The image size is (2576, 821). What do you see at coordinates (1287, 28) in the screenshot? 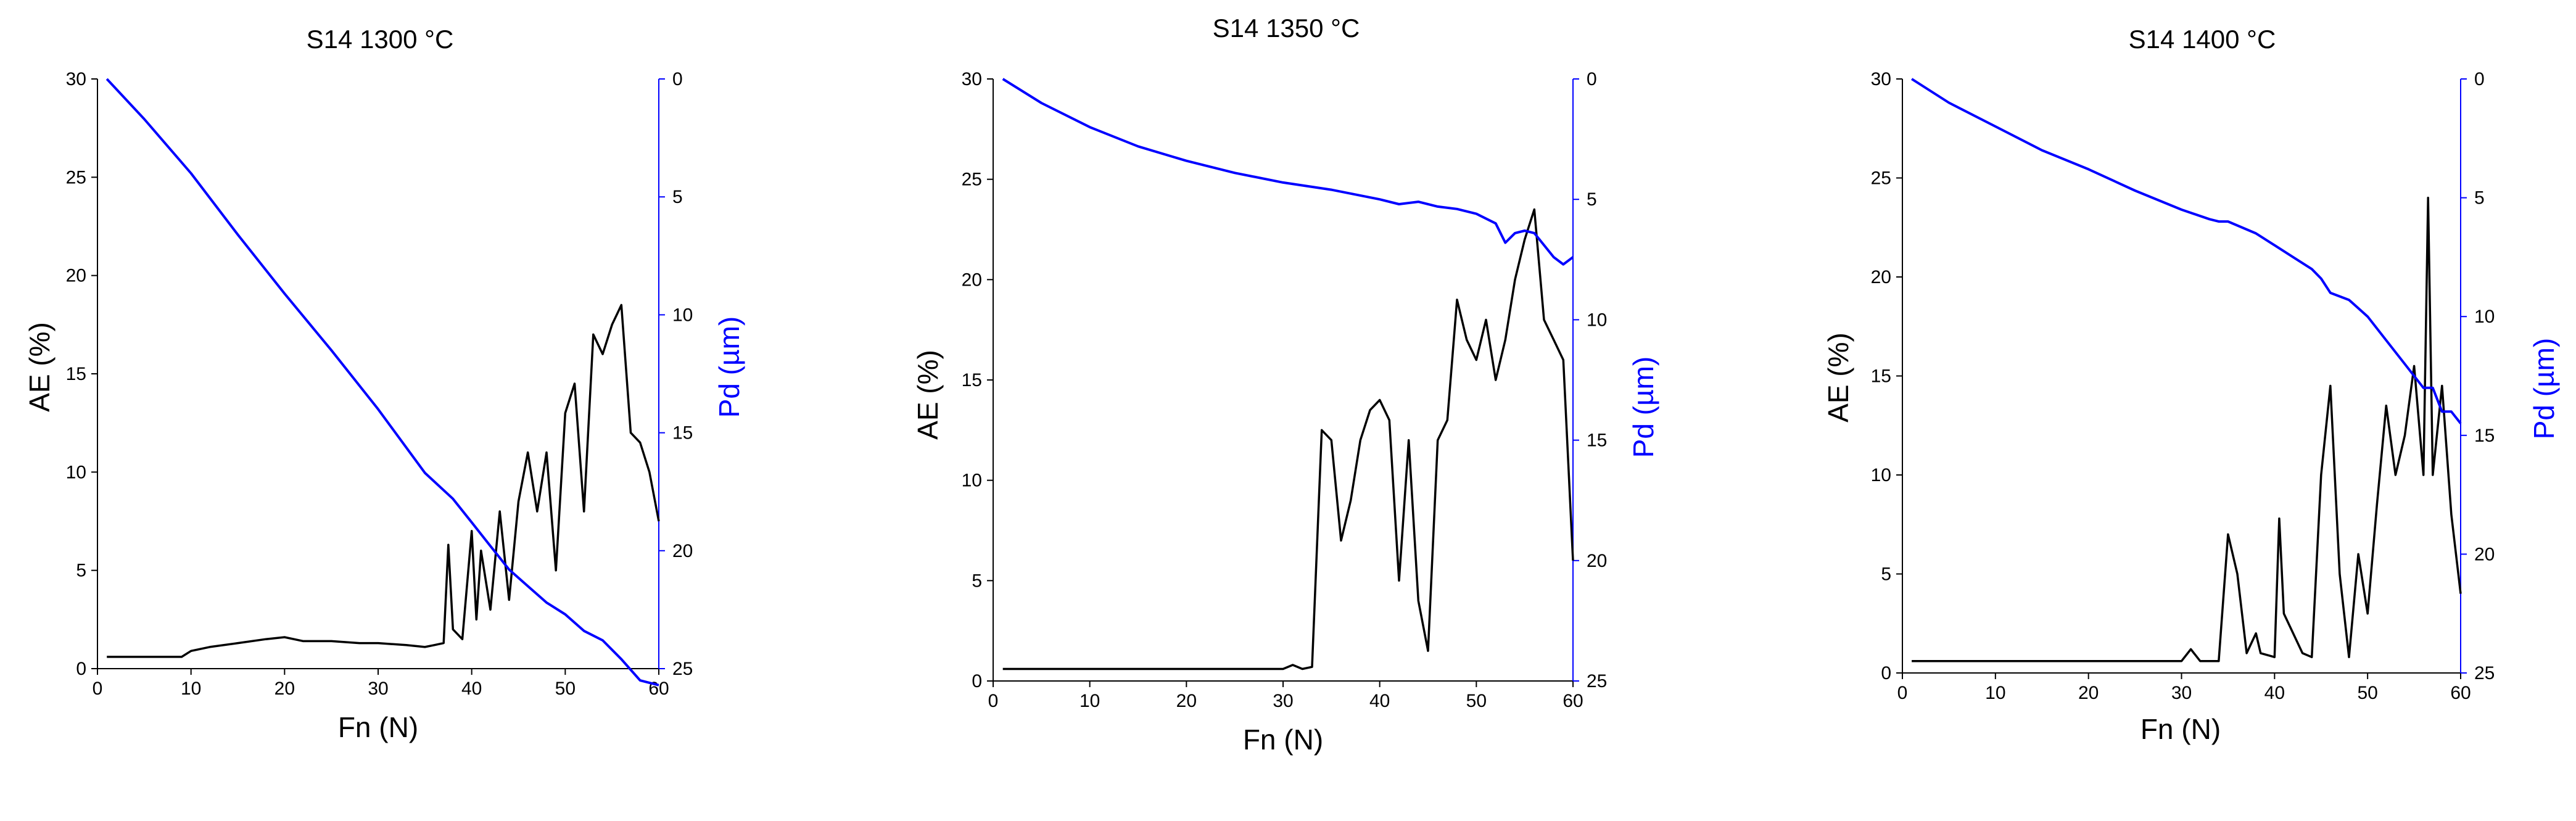
I see `chart-title: S14 1350 °C` at bounding box center [1287, 28].